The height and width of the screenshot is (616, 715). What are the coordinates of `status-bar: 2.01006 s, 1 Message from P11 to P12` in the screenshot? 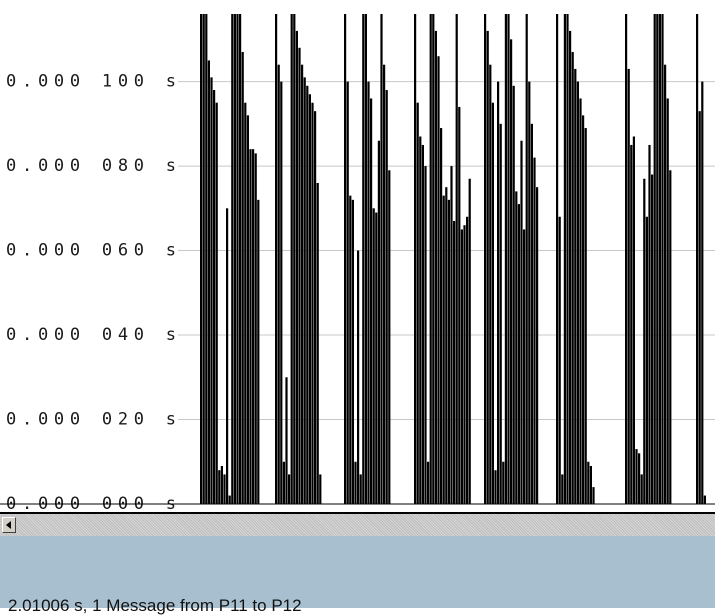 It's located at (357, 575).